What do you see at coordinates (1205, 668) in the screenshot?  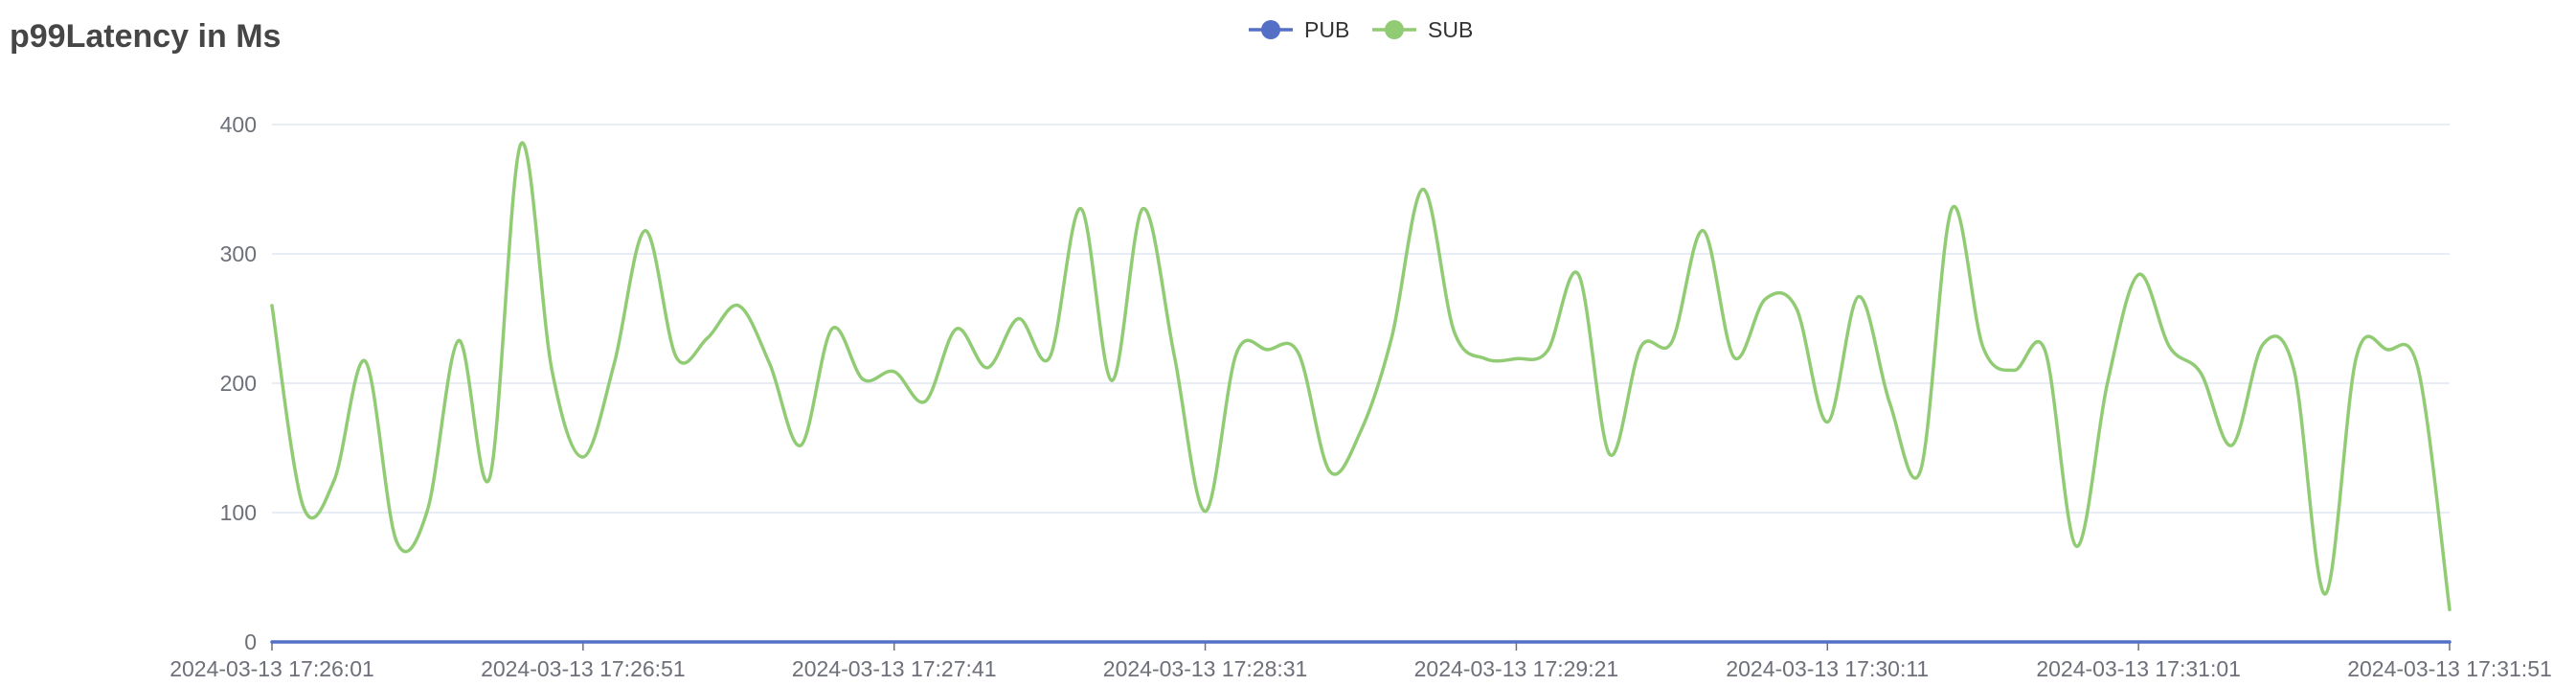 I see `x-tick-label: 2024-03-13 17:28:31` at bounding box center [1205, 668].